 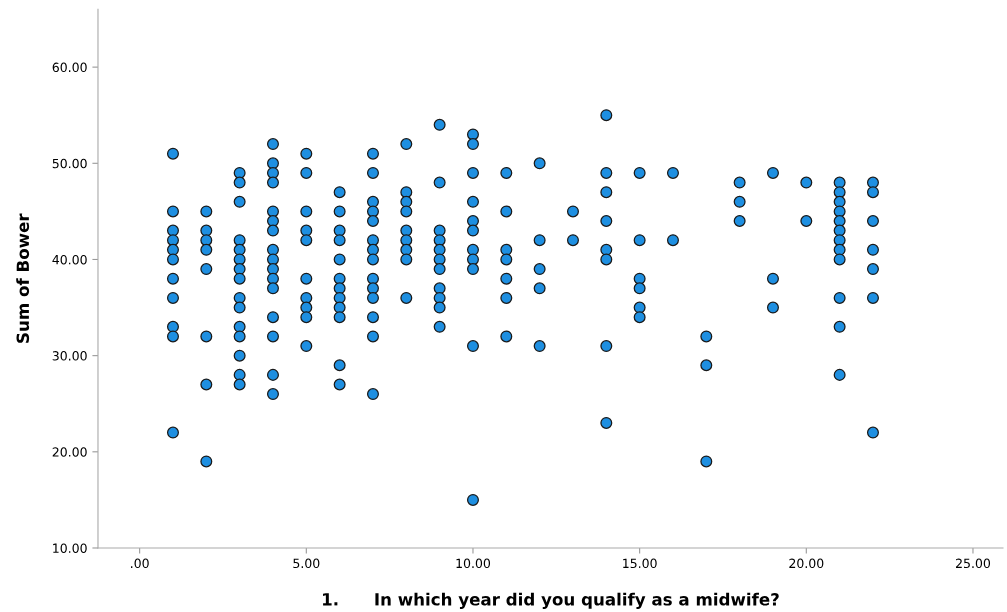 I want to click on x-tick-label: 25.00, so click(x=973, y=563).